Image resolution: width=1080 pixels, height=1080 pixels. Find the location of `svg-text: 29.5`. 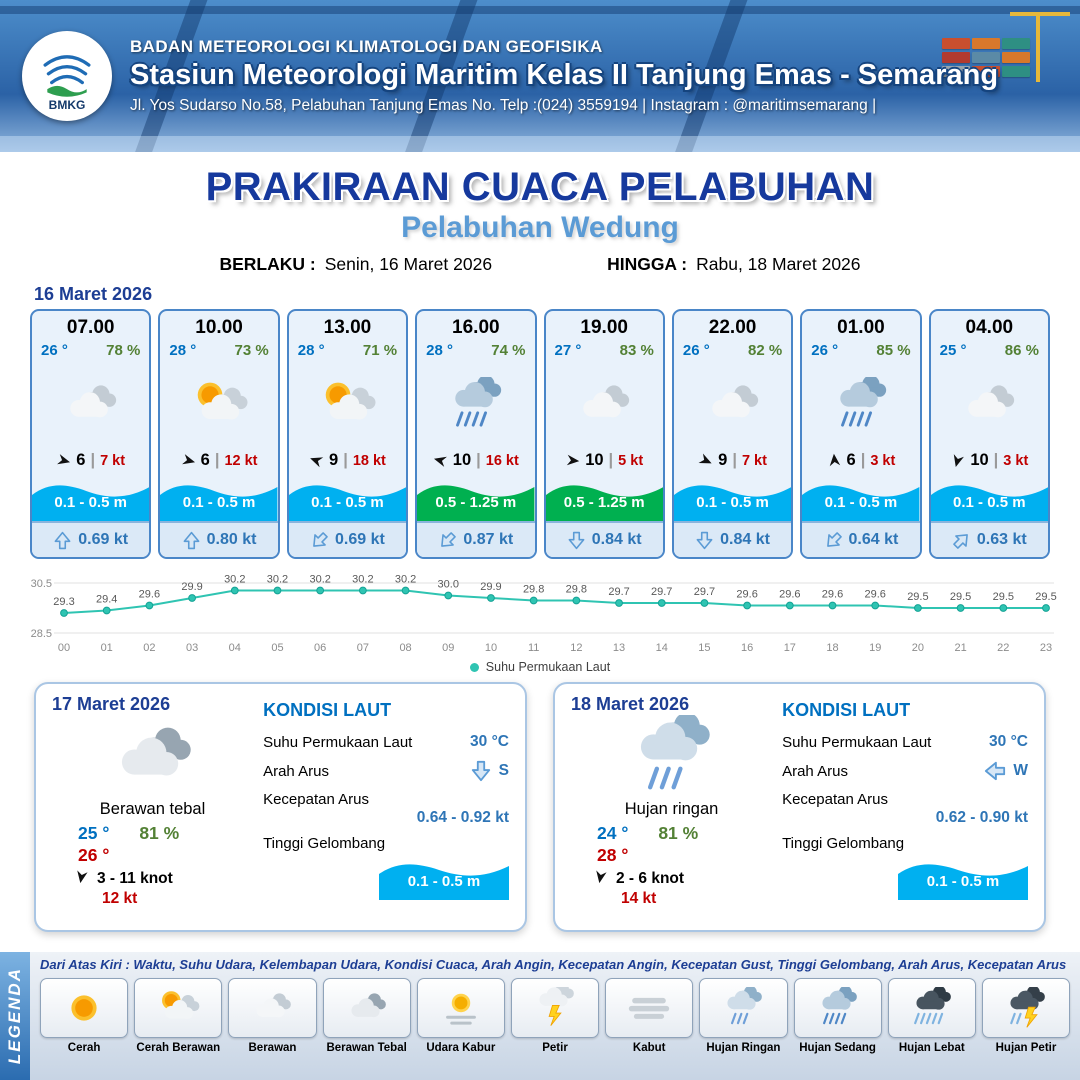

svg-text: 29.5 is located at coordinates (917, 597).